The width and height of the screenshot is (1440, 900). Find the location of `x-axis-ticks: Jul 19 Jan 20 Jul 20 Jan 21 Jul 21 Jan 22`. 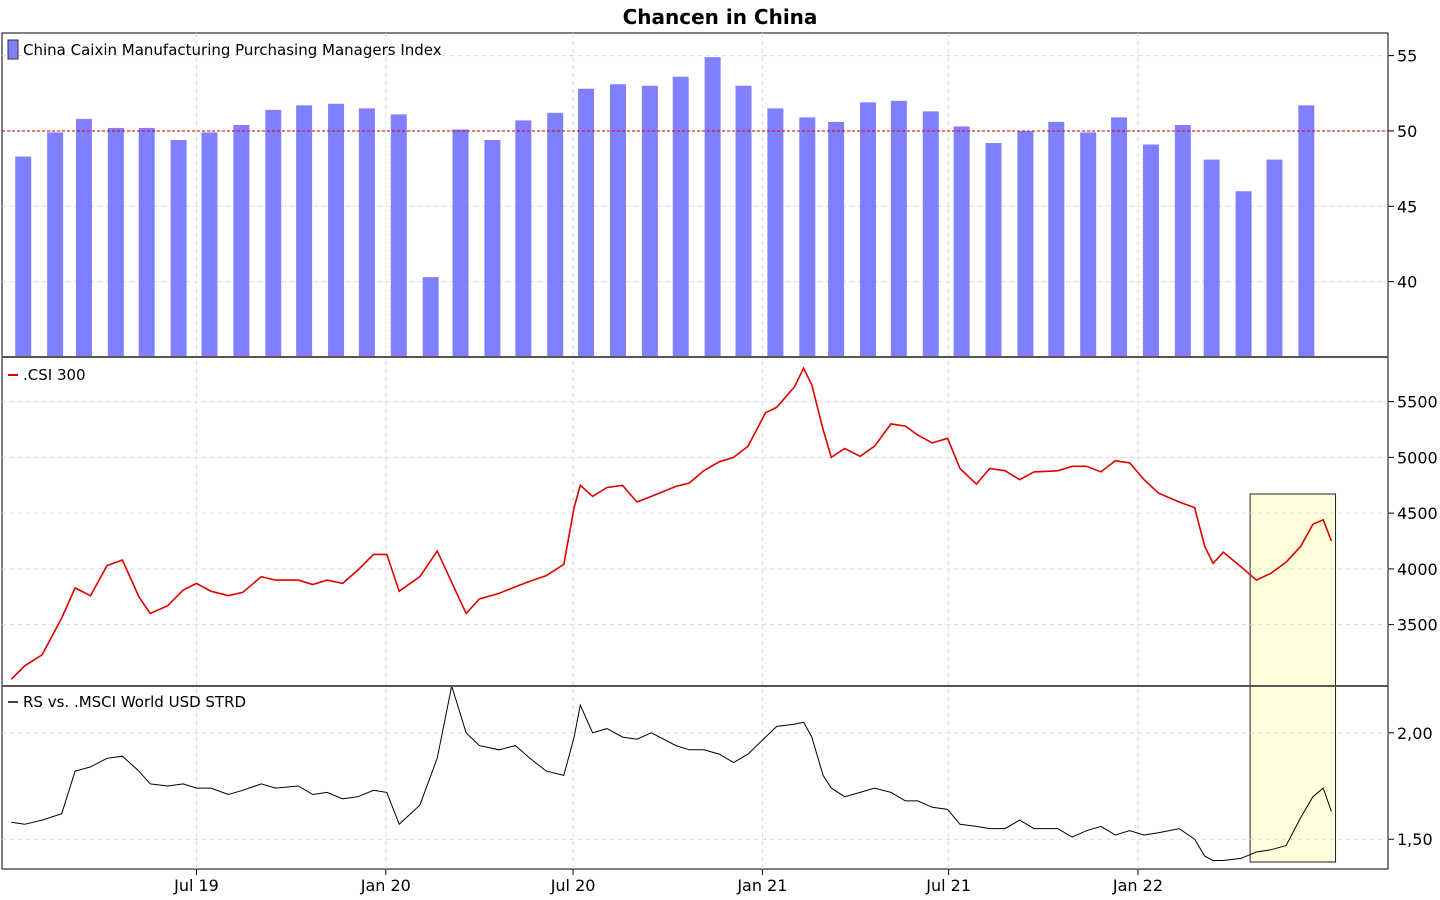

x-axis-ticks: Jul 19 Jan 20 Jul 20 Jan 21 Jul 21 Jan 22 is located at coordinates (668, 882).